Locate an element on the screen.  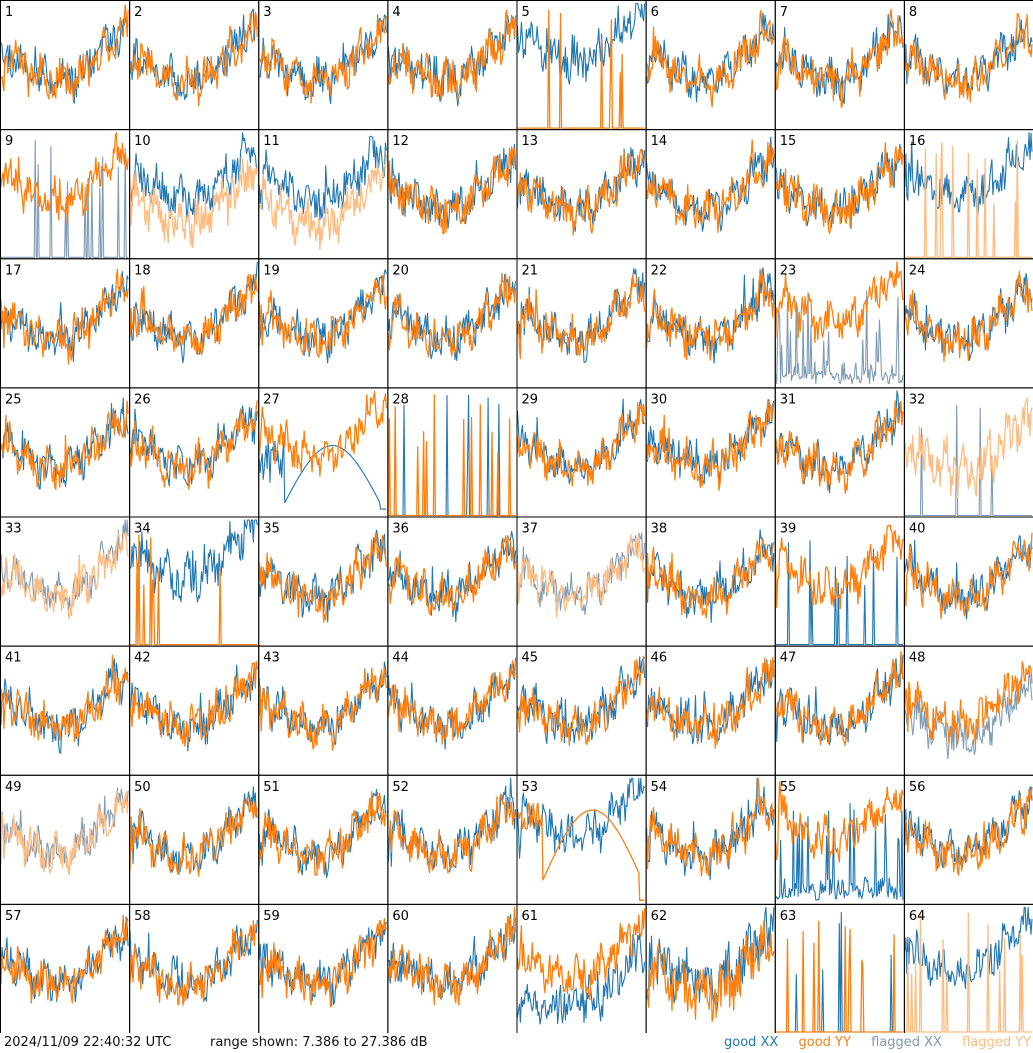
panel-label-23: 23 is located at coordinates (788, 270).